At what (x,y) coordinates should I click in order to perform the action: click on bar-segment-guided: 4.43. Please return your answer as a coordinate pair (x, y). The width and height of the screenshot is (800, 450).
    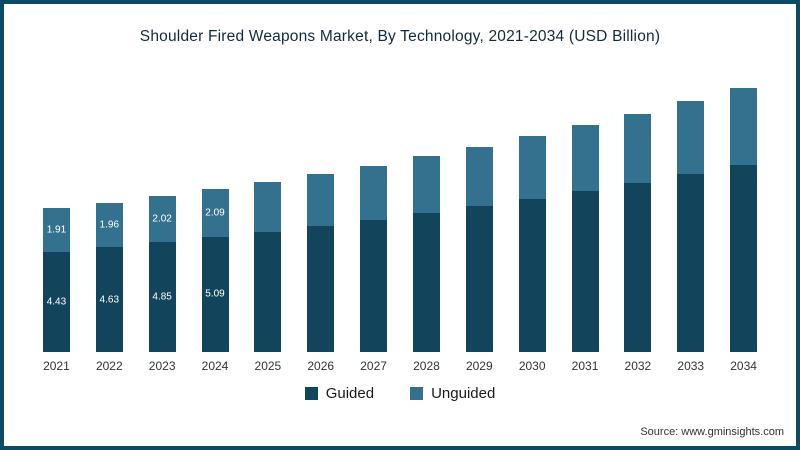
    Looking at the image, I should click on (56, 301).